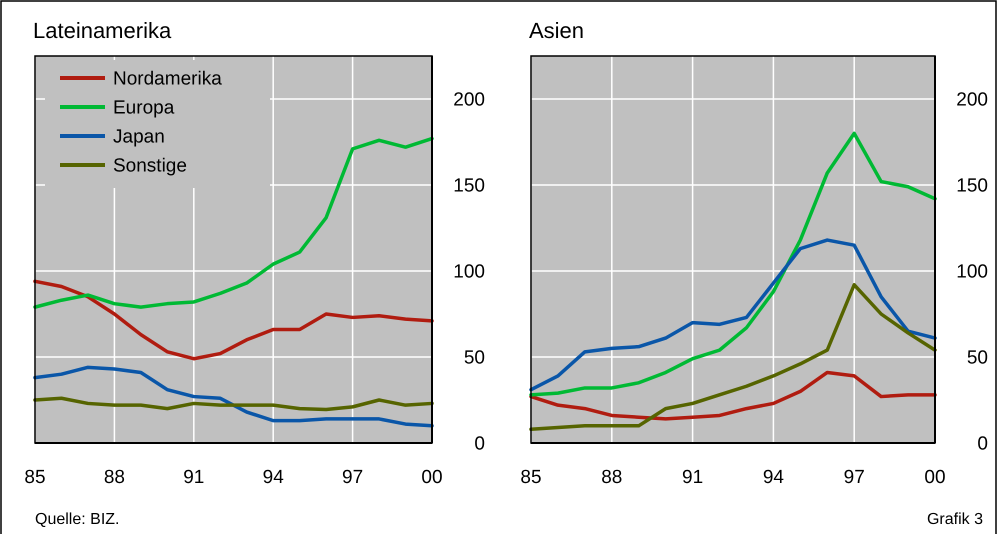 This screenshot has width=997, height=534. Describe the element at coordinates (102, 30) in the screenshot. I see `chart-title: Lateinamerika` at that location.